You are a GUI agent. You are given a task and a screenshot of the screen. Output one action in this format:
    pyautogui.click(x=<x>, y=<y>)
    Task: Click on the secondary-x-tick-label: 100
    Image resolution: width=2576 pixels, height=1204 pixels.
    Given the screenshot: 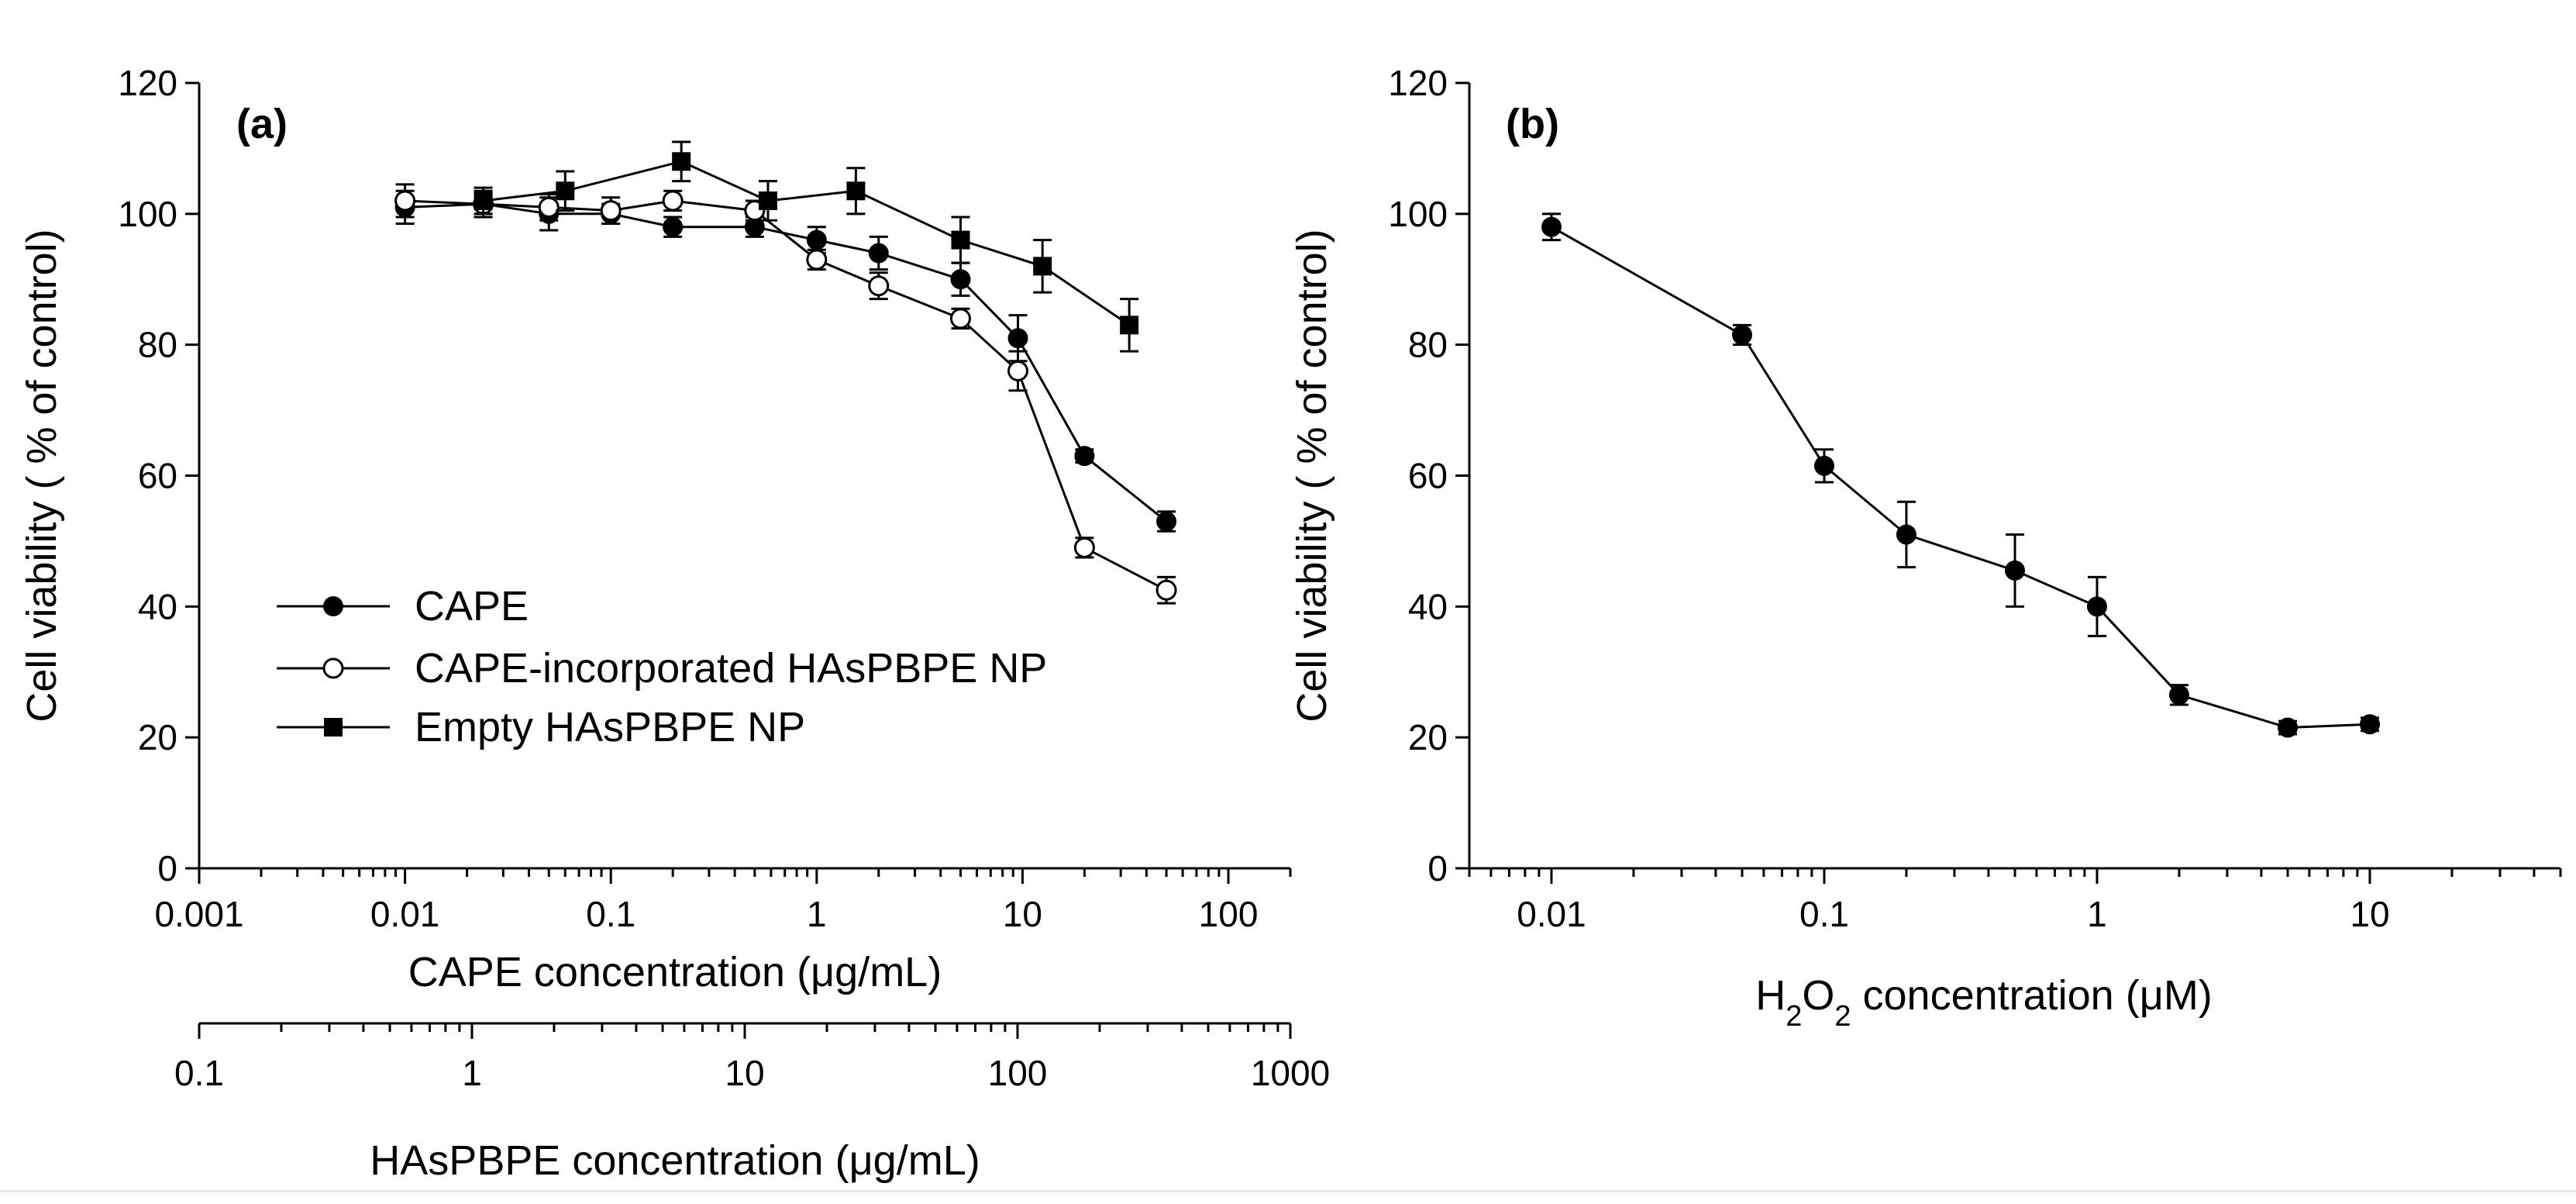 What is the action you would take?
    pyautogui.click(x=1018, y=1073)
    